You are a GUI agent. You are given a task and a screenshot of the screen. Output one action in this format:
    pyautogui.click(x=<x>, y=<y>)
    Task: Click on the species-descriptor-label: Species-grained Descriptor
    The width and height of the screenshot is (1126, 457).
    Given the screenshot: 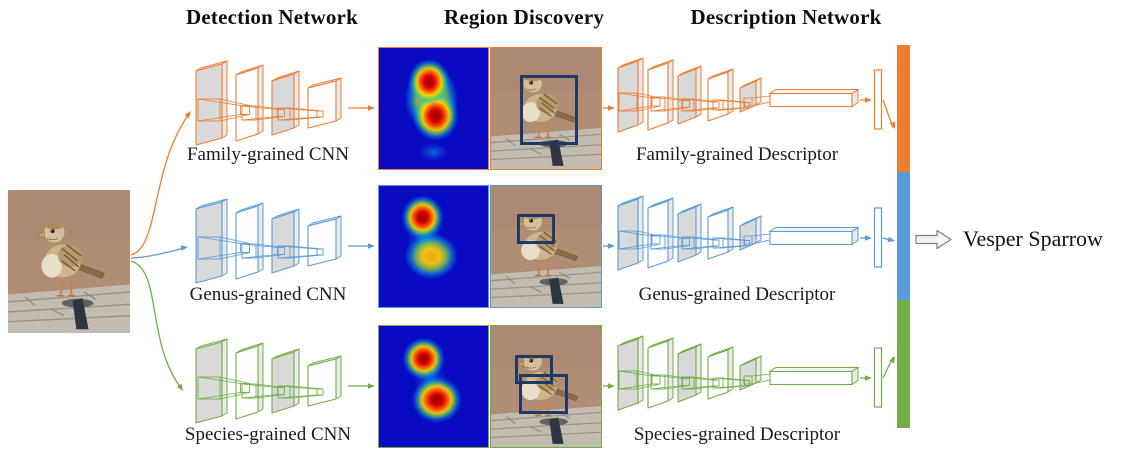 What is the action you would take?
    pyautogui.click(x=737, y=434)
    